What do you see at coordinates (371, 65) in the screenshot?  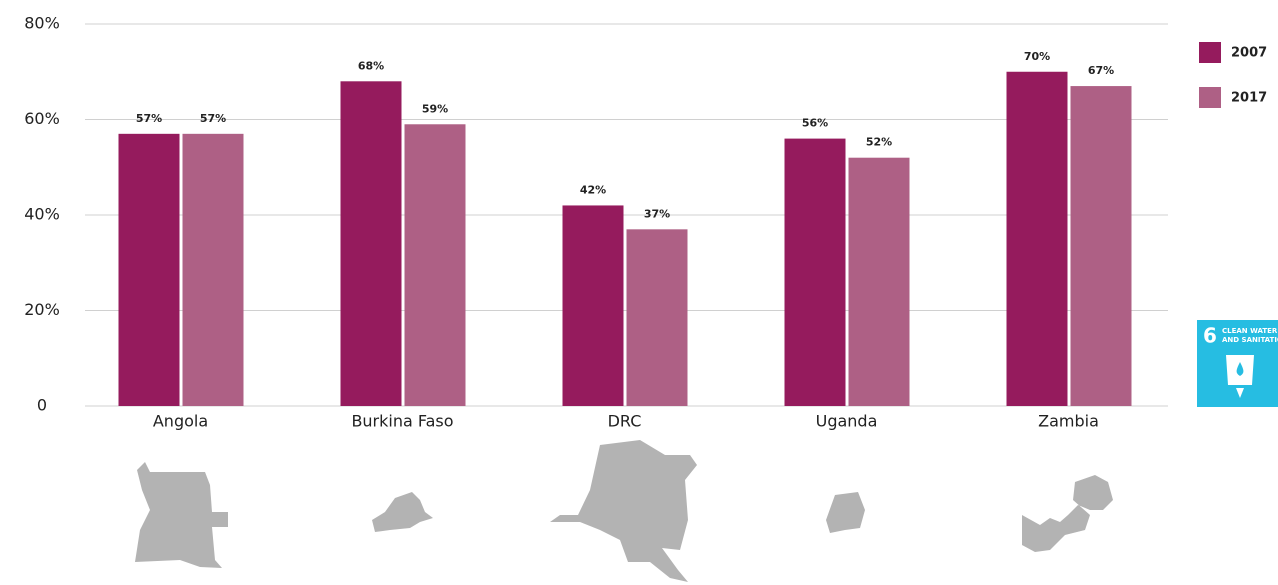 I see `value-label: 68%` at bounding box center [371, 65].